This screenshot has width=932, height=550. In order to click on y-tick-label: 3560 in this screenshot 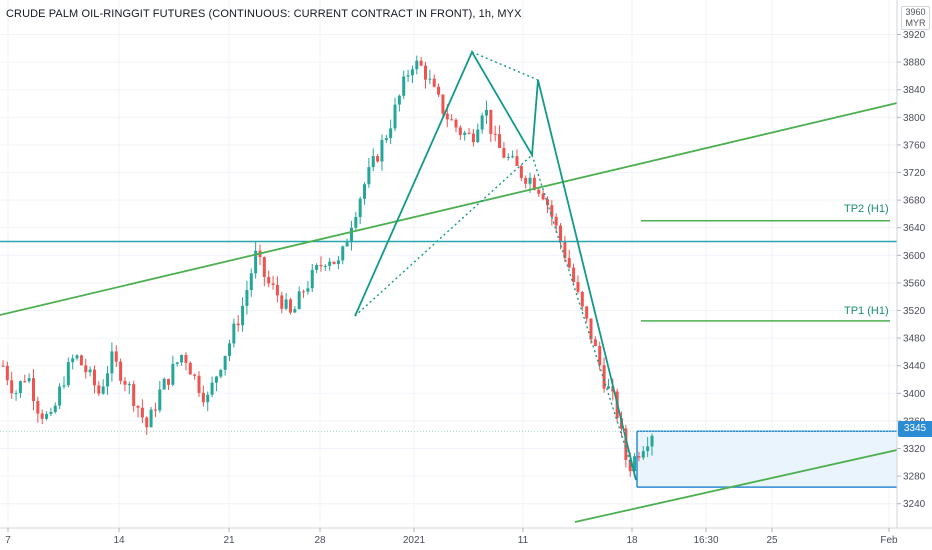, I will do `click(914, 283)`.